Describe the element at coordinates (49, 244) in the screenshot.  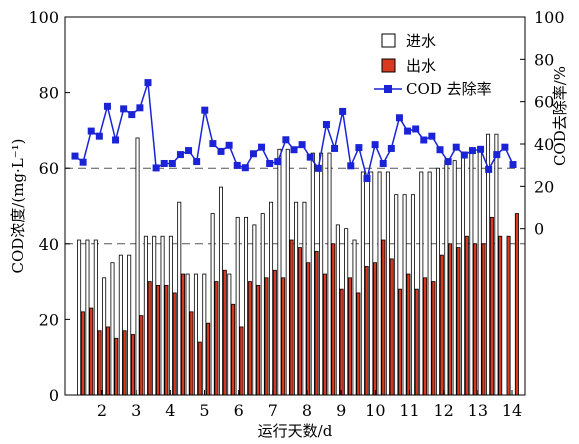
I see `left-tick-label: 40` at that location.